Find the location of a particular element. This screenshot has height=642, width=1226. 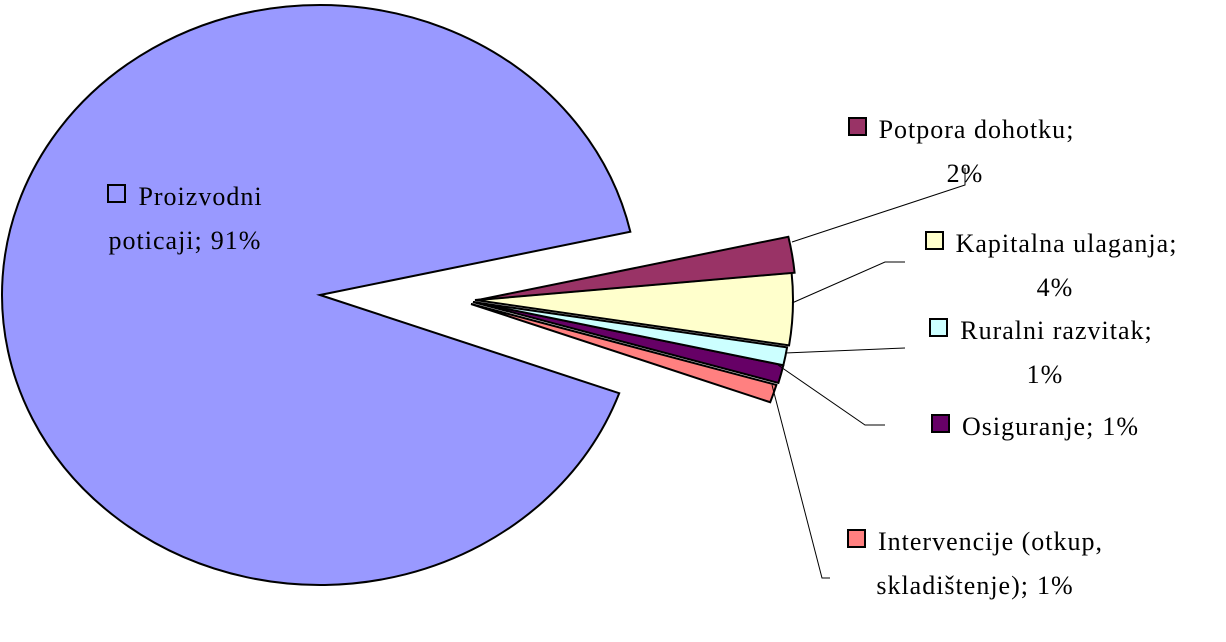

slice-label: Kapitalna ulaganja; 4% is located at coordinates (1055, 266).